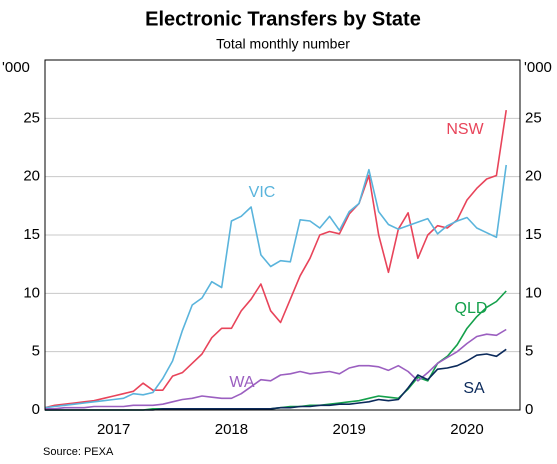  Describe the element at coordinates (31, 176) in the screenshot. I see `y-tick-label: 20` at that location.